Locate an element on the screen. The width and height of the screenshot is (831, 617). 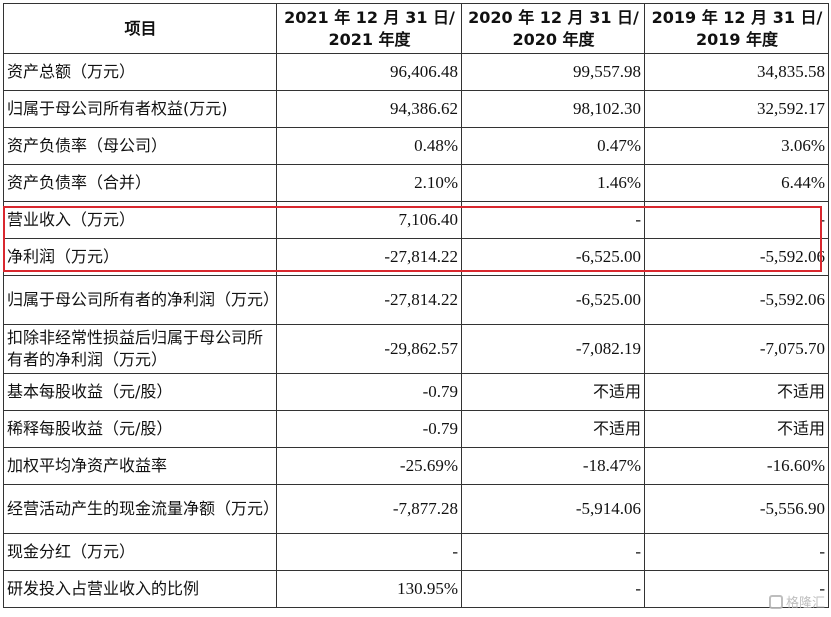
row-label: 基本每股收益（元/股） is located at coordinates (140, 392).